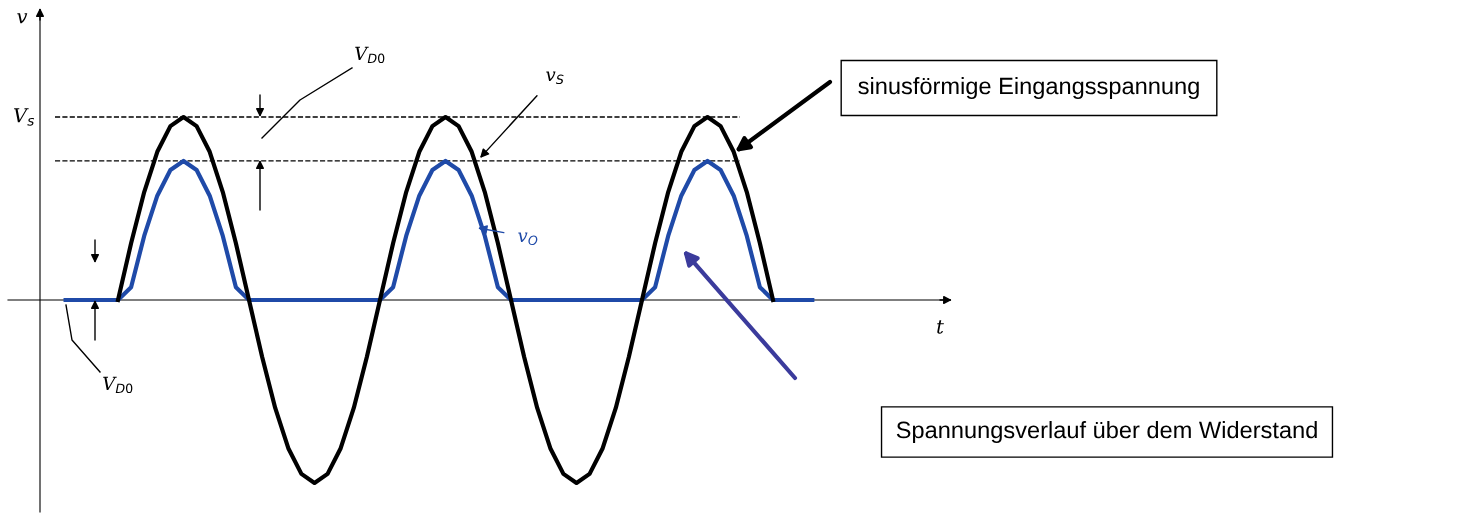  I want to click on text: v$_{S}$, so click(555, 78).